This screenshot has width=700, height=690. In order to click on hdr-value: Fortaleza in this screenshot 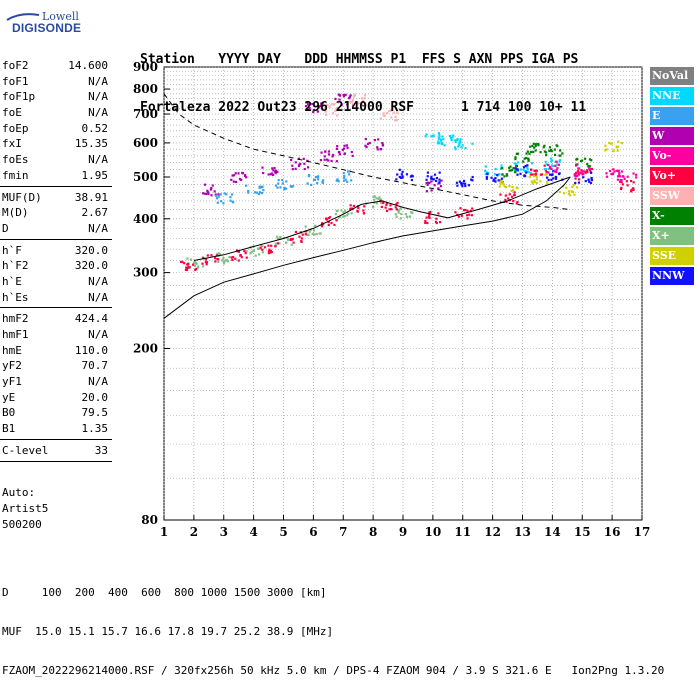, I will do `click(175, 107)`.